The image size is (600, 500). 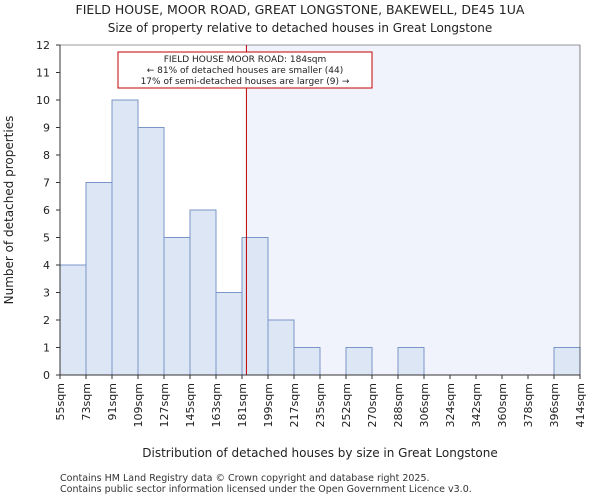 What do you see at coordinates (216, 405) in the screenshot?
I see `x-tick-label: 163sqm` at bounding box center [216, 405].